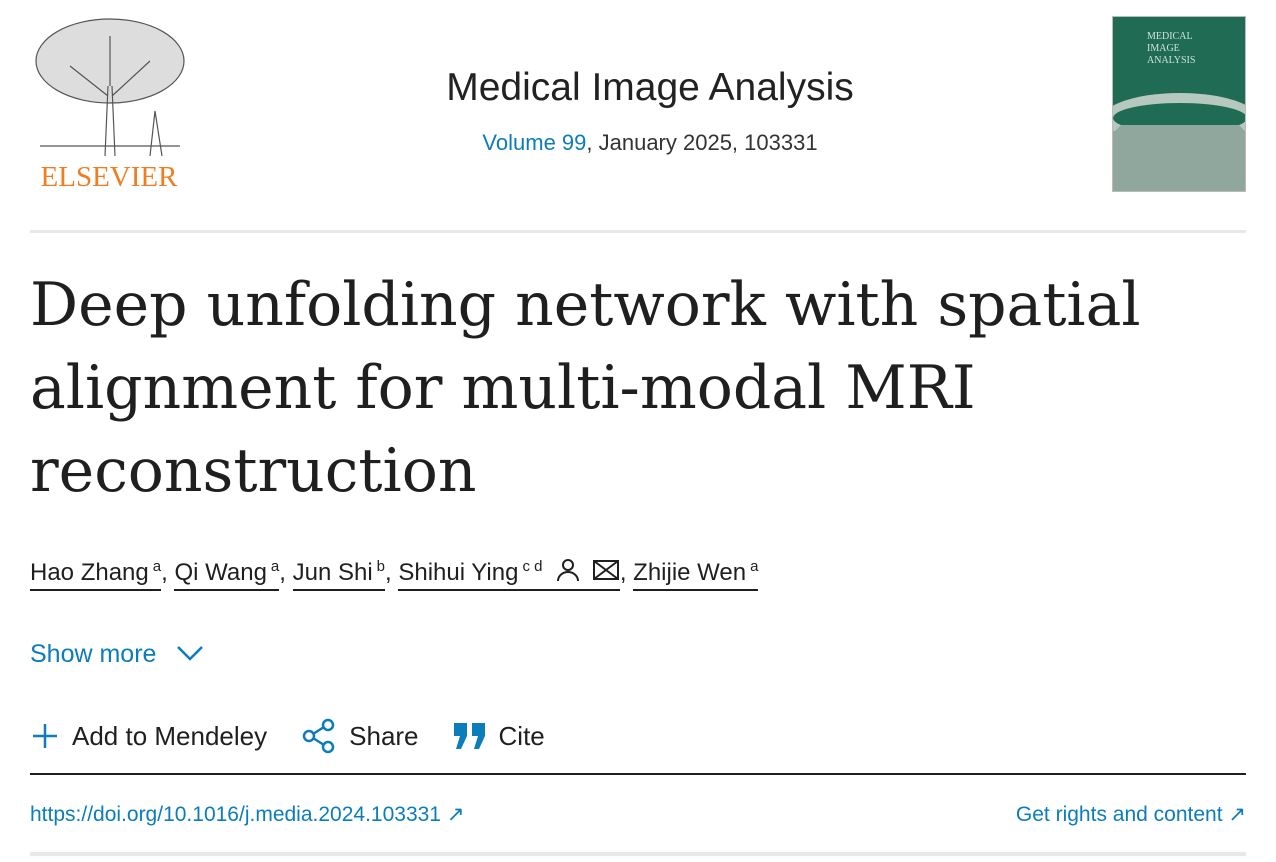 The height and width of the screenshot is (862, 1276). Describe the element at coordinates (696, 574) in the screenshot. I see `author-link: Zhijie Wen a` at that location.